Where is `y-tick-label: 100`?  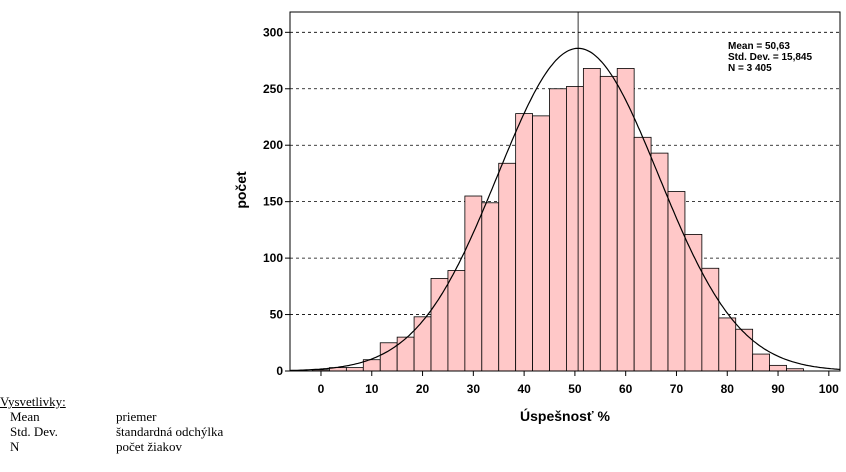
y-tick-label: 100 is located at coordinates (273, 258).